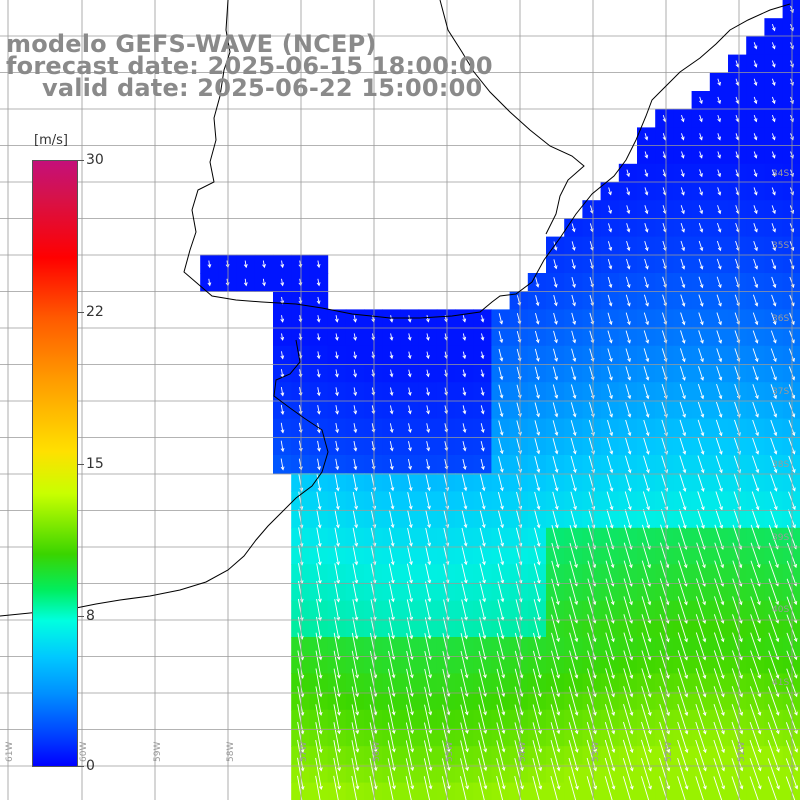 This screenshot has width=800, height=800. Describe the element at coordinates (51, 140) in the screenshot. I see `colorbar-unit-label: [m/s]` at that location.